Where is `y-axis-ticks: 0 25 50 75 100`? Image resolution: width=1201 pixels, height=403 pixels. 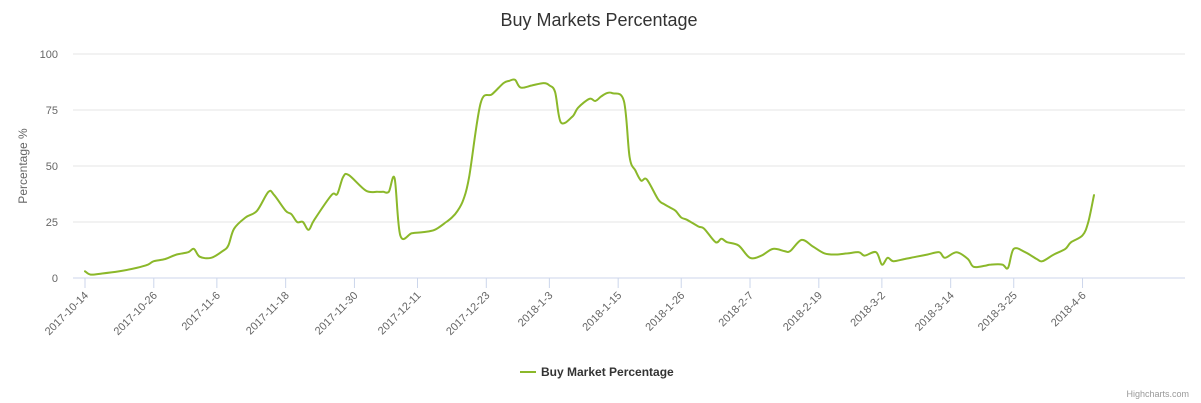
y-axis-ticks: 0 25 50 75 100 is located at coordinates (49, 167).